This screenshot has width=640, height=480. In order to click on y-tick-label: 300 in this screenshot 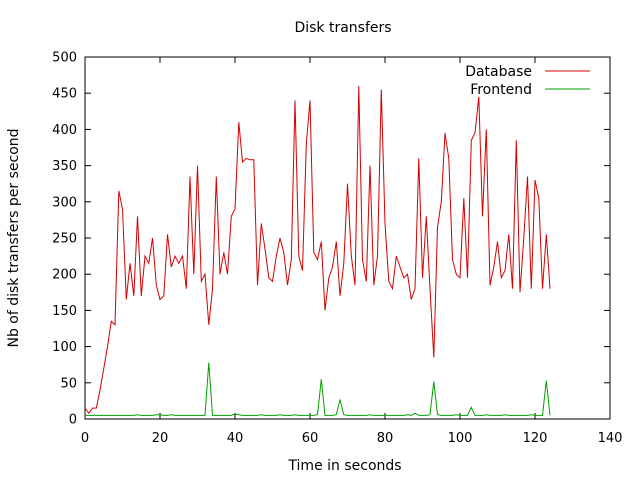, I will do `click(64, 202)`.